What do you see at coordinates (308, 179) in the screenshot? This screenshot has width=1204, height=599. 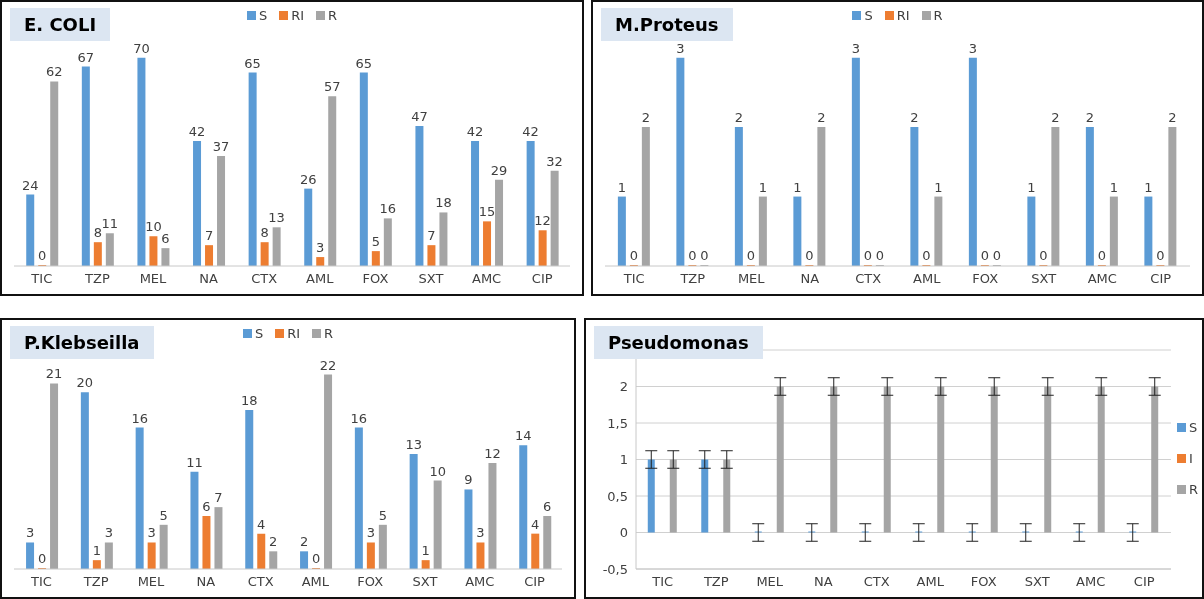 I see `data-label: 26` at bounding box center [308, 179].